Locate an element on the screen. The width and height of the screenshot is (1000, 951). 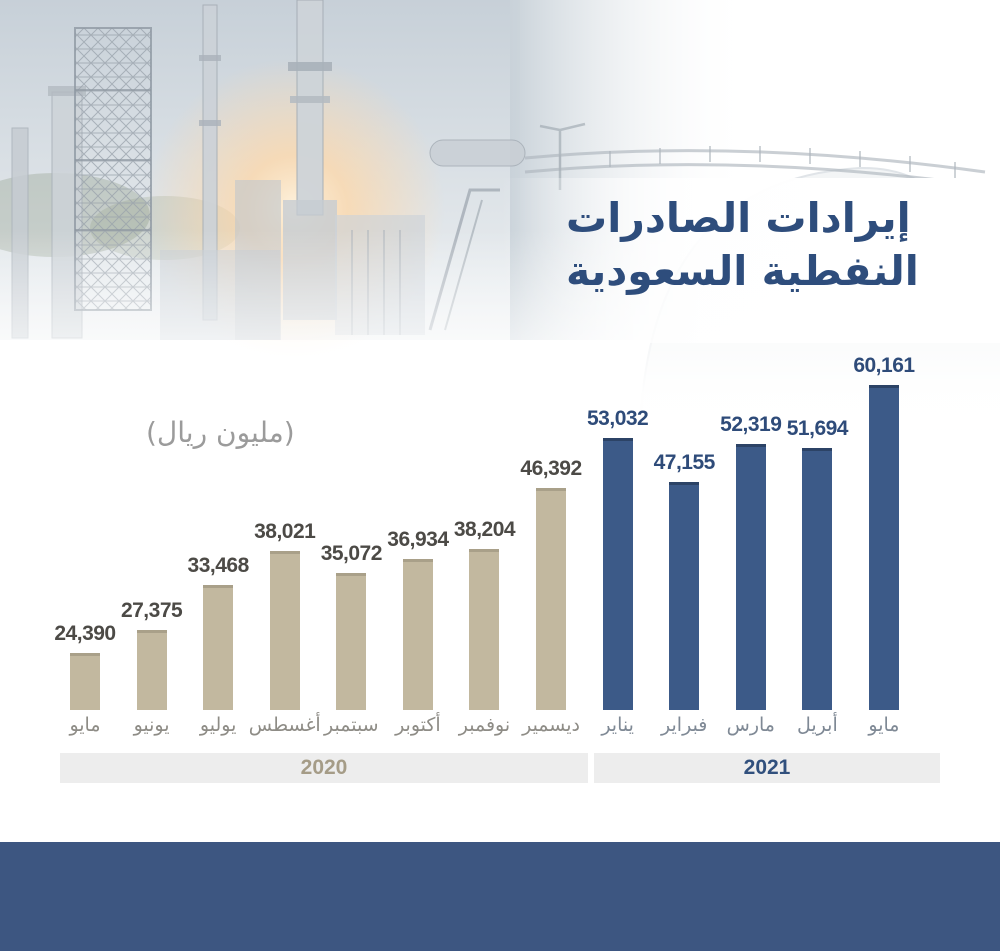
year-band-2021: 2021 is located at coordinates (767, 768).